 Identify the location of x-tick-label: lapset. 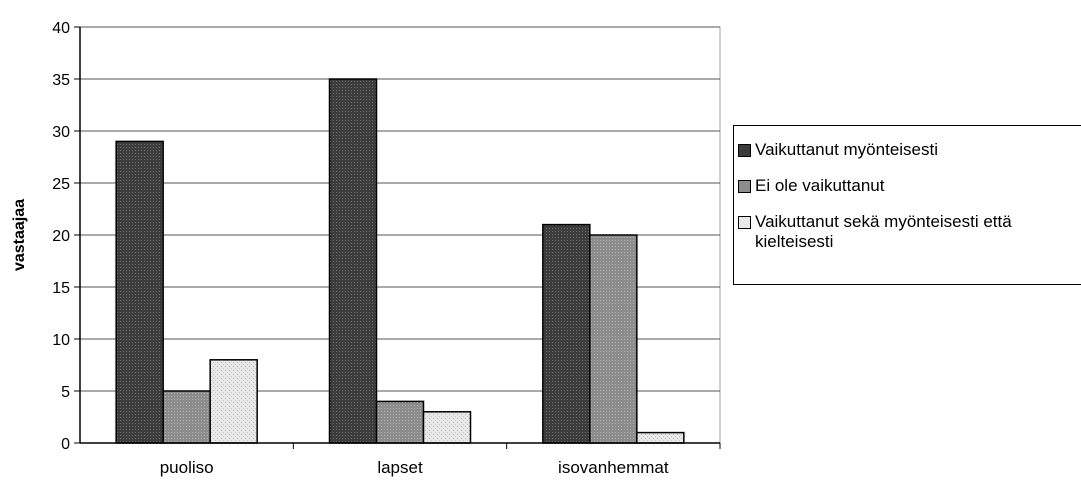
(400, 467).